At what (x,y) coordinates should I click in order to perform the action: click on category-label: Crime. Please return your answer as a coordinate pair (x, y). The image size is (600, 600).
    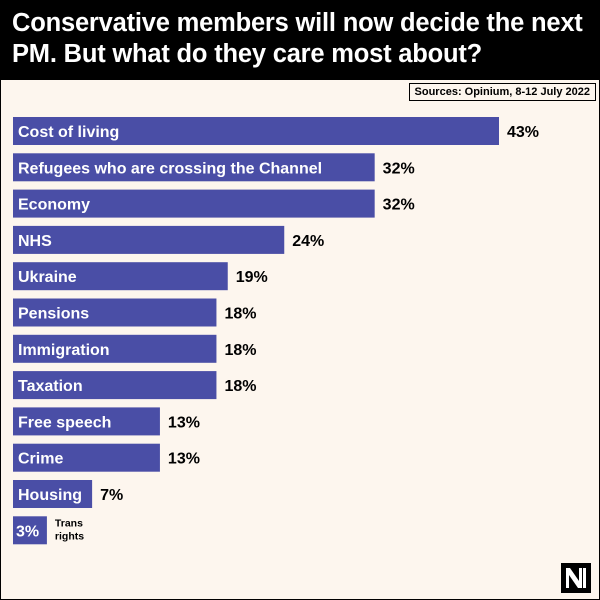
    Looking at the image, I should click on (40, 459).